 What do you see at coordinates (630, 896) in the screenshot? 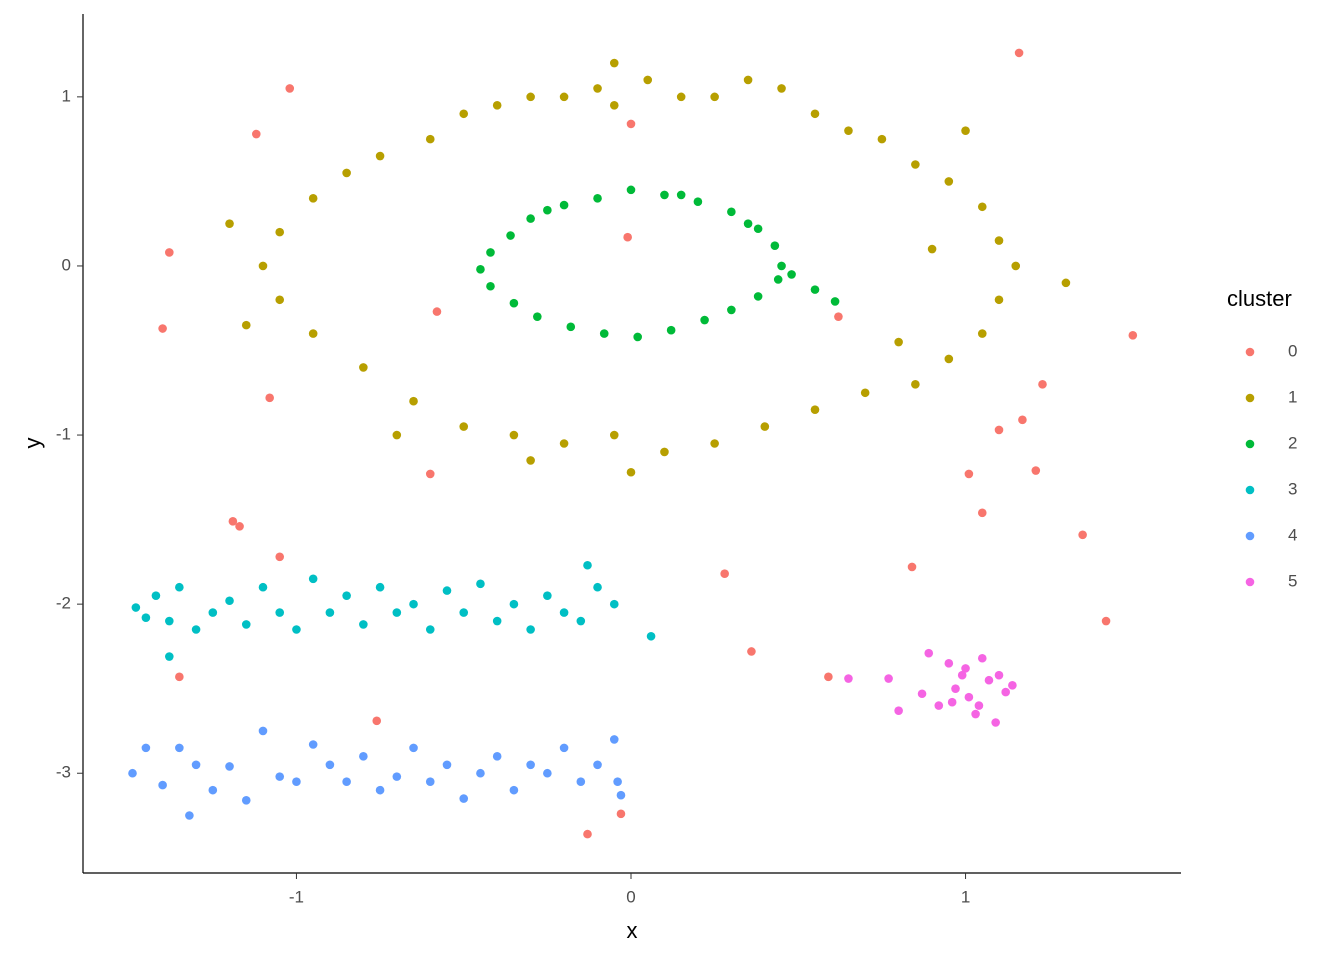
I see `x-tick-label: 0` at bounding box center [630, 896].